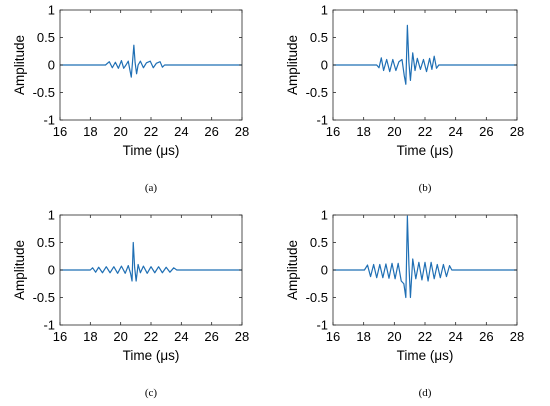 This screenshot has height=406, width=550. What do you see at coordinates (425, 393) in the screenshot?
I see `panel-label: (d)` at bounding box center [425, 393].